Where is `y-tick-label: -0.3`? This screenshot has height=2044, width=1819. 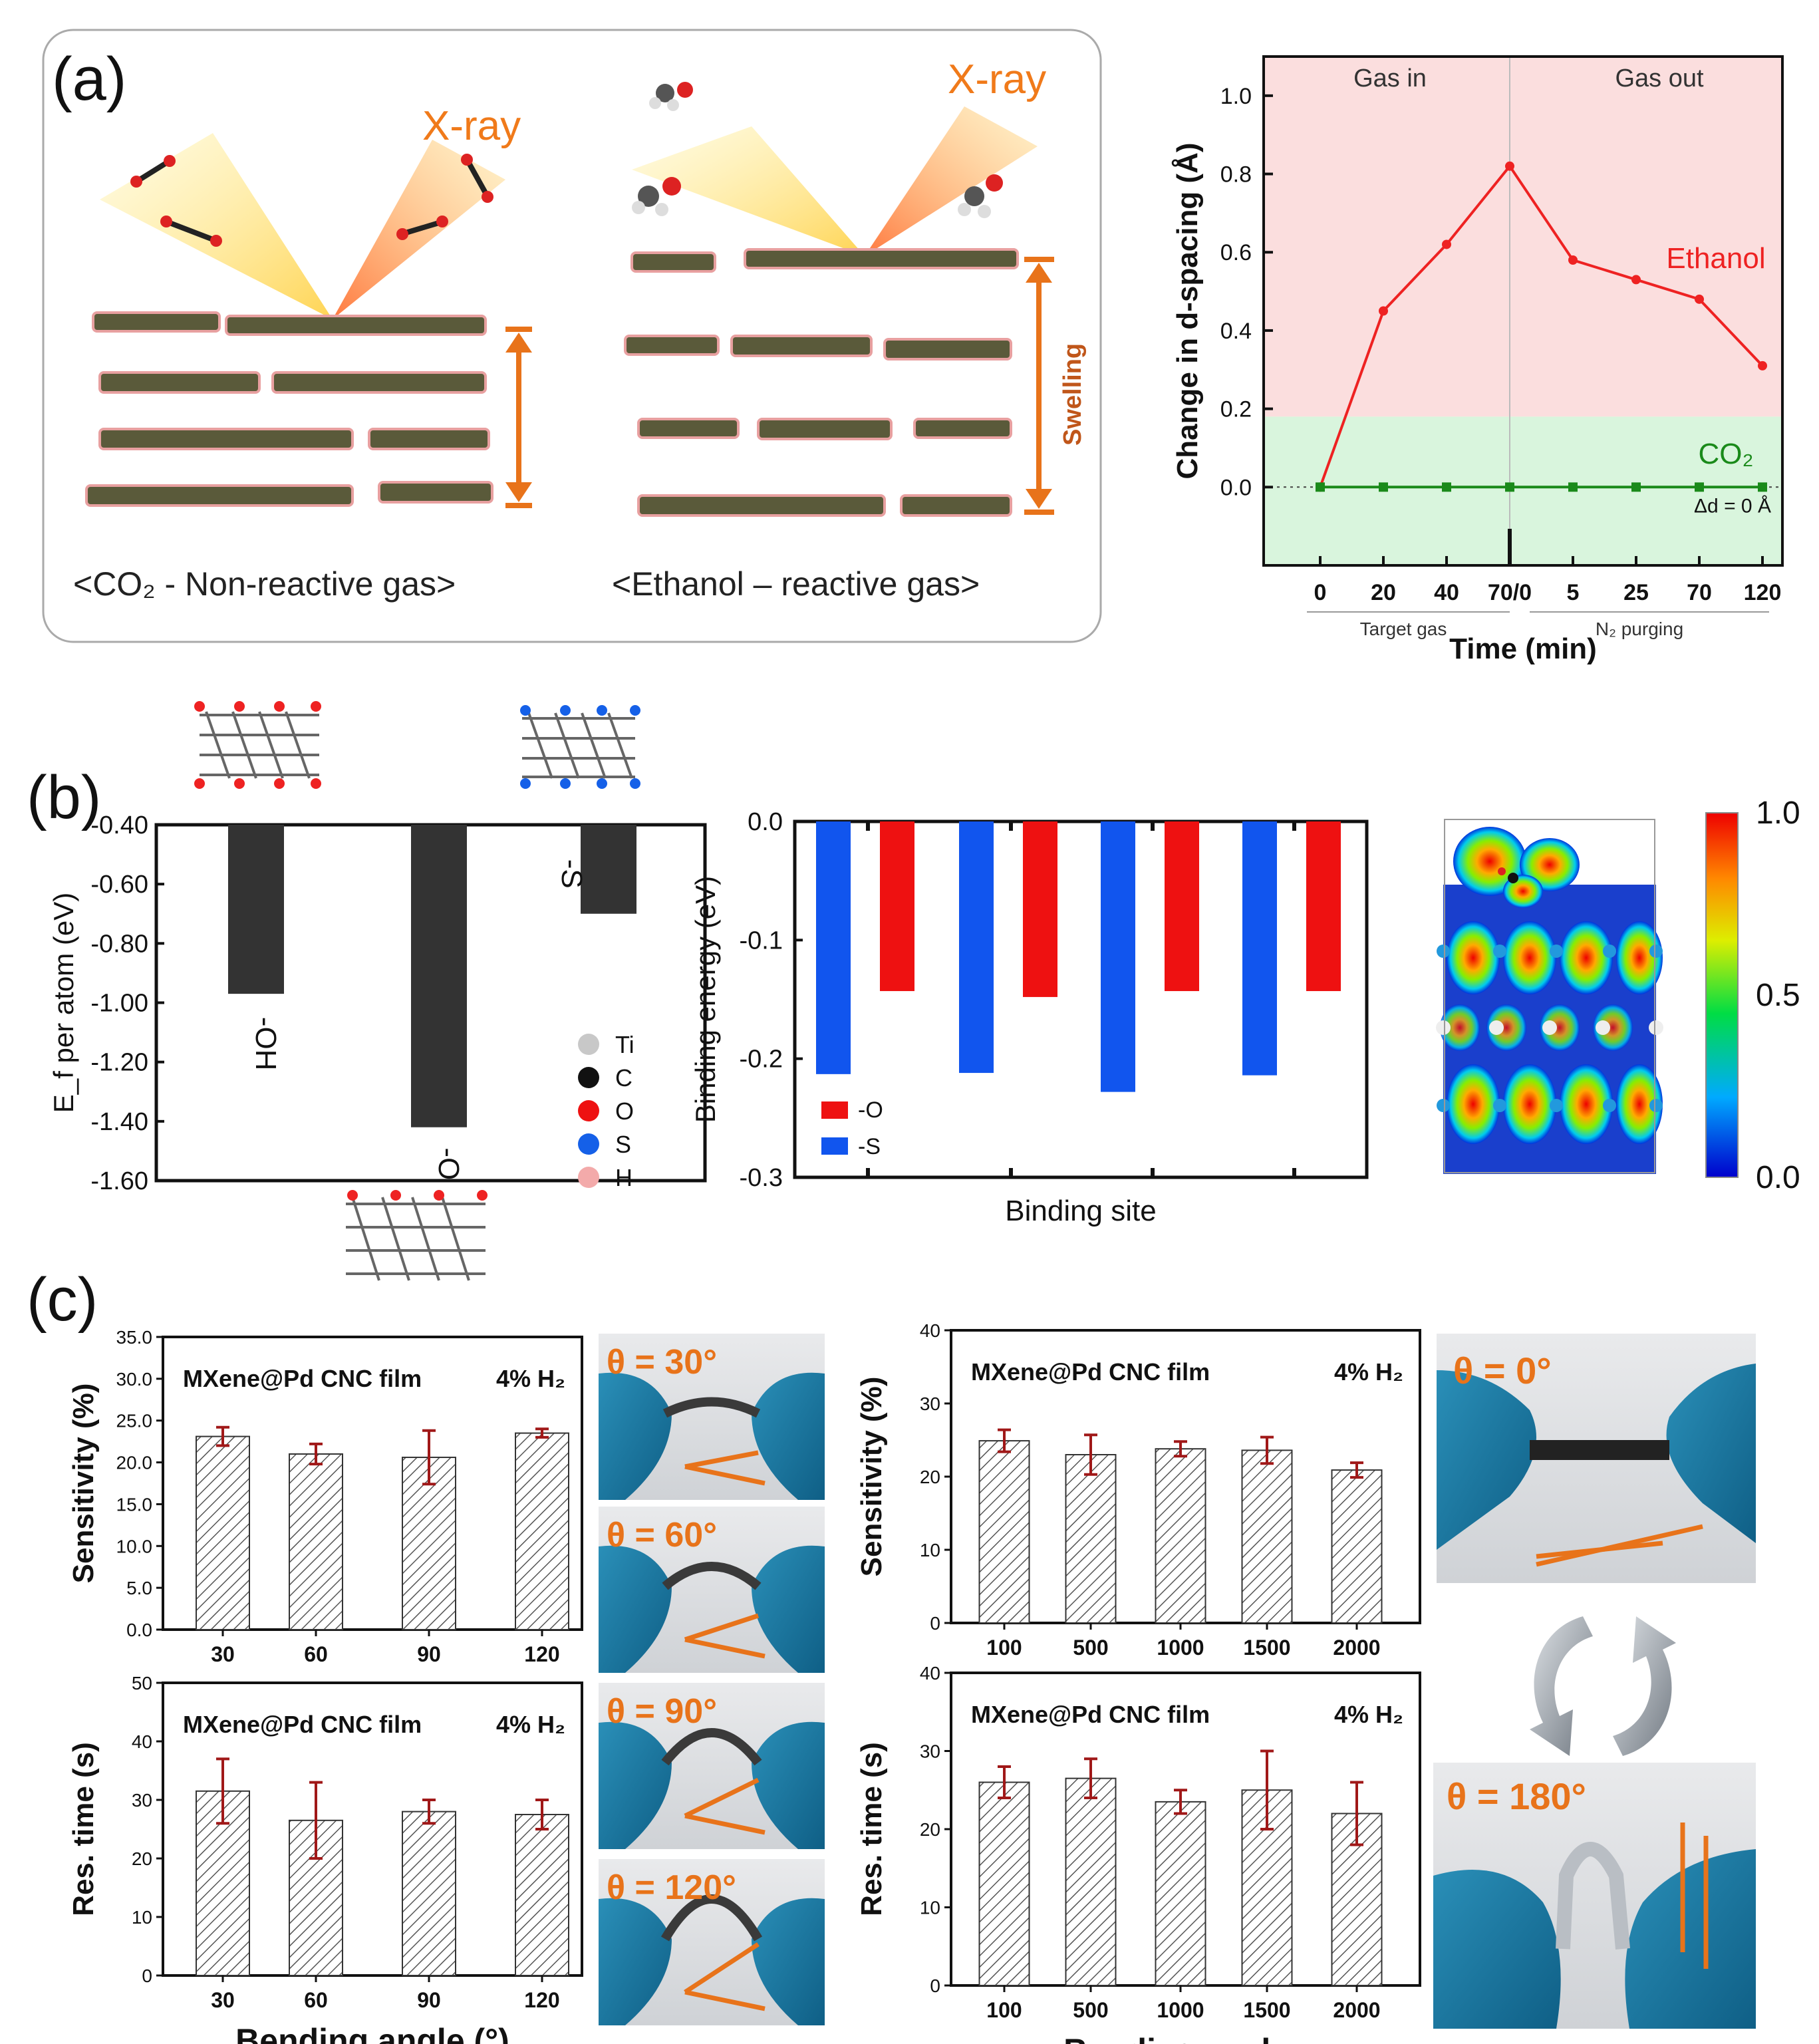 y-tick-label: -0.3 is located at coordinates (761, 1178).